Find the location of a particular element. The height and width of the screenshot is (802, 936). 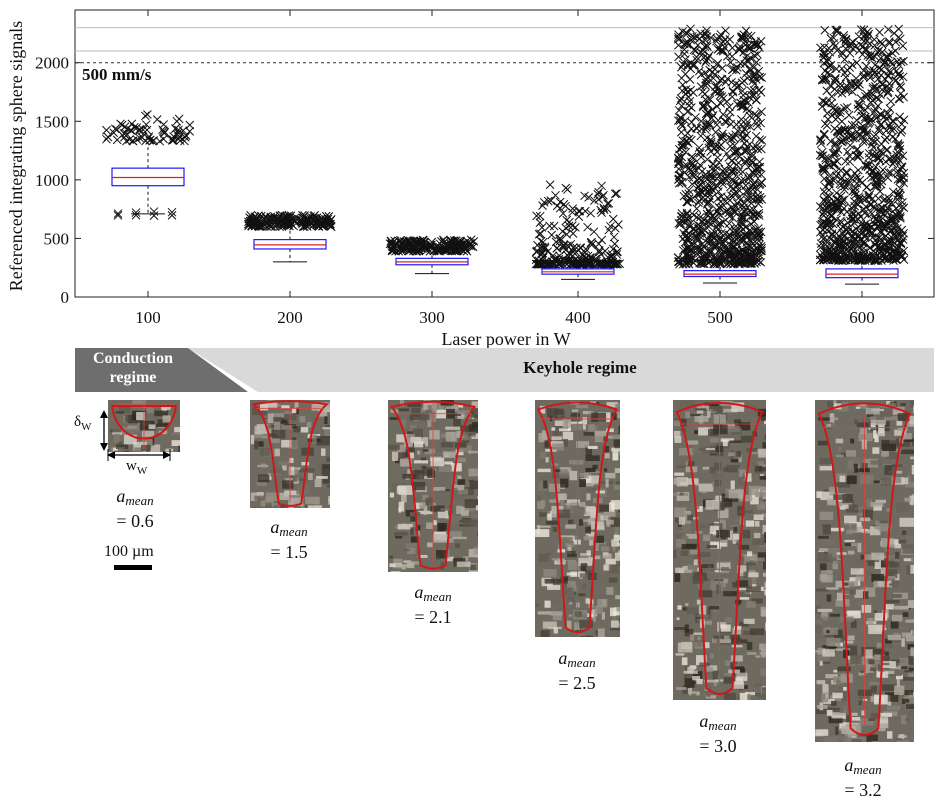

caption-value: = 2.1 is located at coordinates (433, 617).